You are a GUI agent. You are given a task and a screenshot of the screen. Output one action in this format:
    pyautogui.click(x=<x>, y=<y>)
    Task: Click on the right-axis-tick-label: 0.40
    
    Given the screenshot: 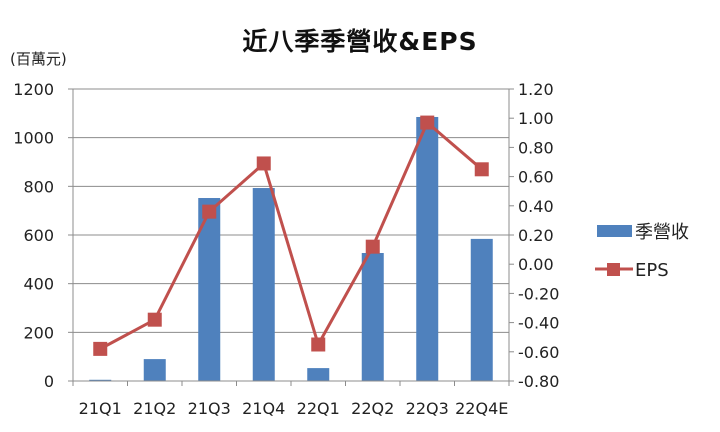 What is the action you would take?
    pyautogui.click(x=536, y=206)
    